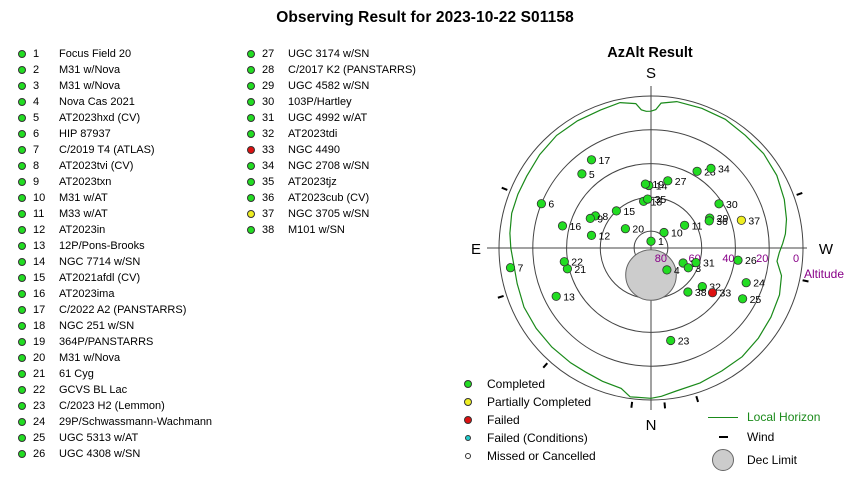  What do you see at coordinates (268, 230) in the screenshot?
I see `target-number: 38` at bounding box center [268, 230].